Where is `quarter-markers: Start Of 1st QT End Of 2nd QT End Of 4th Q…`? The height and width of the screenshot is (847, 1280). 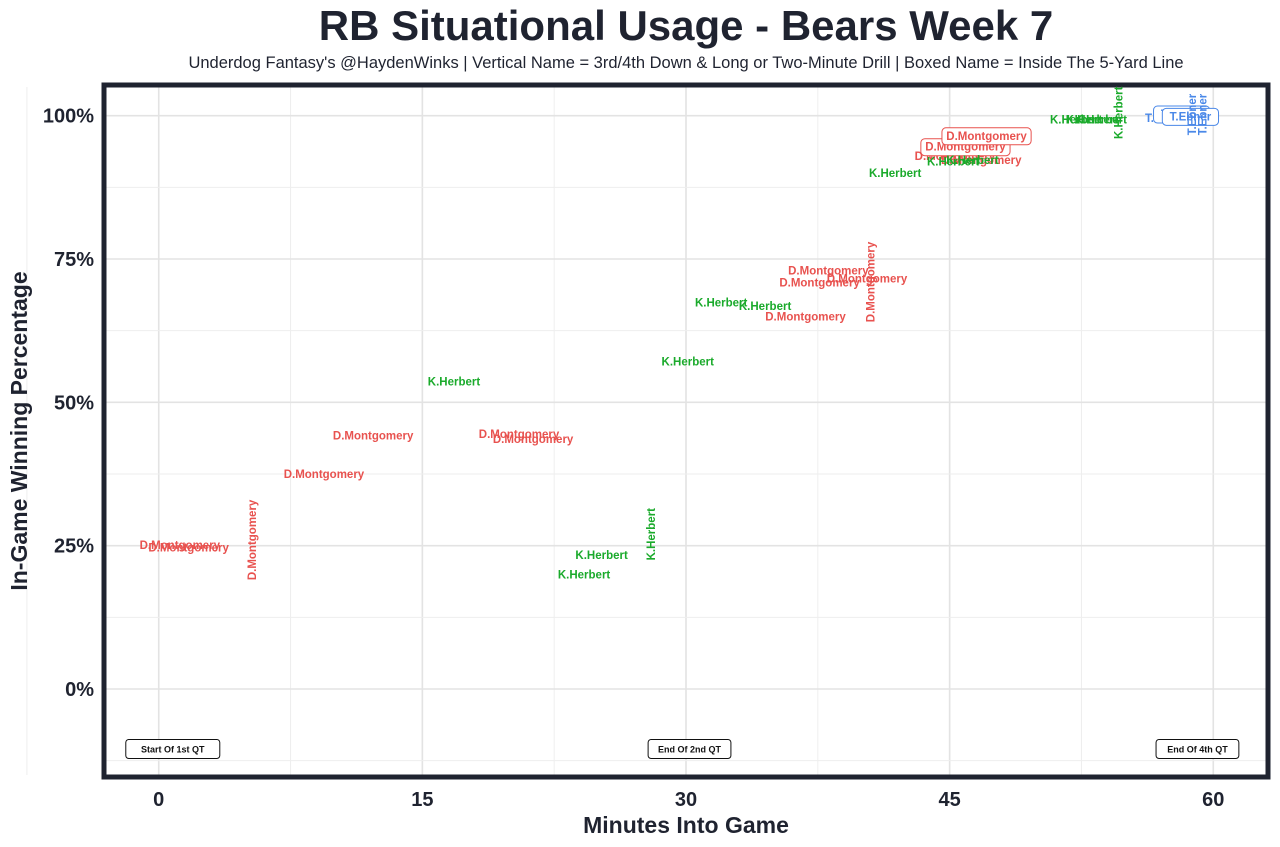 quarter-markers: Start Of 1st QT End Of 2nd QT End Of 4th Q… is located at coordinates (682, 749).